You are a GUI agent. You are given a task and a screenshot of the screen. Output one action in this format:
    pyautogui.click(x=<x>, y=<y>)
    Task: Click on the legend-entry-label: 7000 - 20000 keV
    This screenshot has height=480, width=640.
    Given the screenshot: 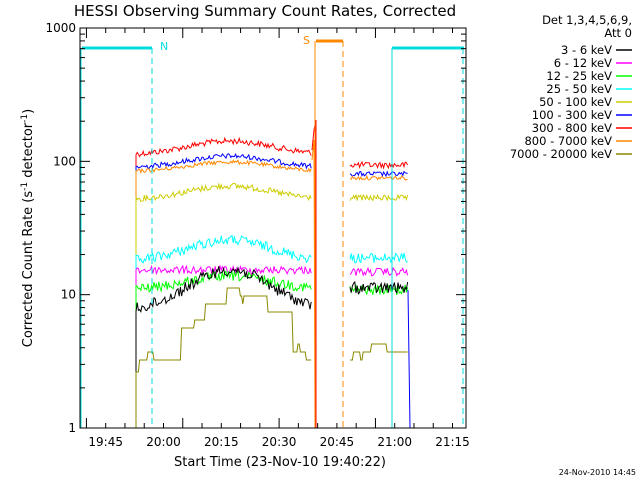 What is the action you would take?
    pyautogui.click(x=561, y=154)
    